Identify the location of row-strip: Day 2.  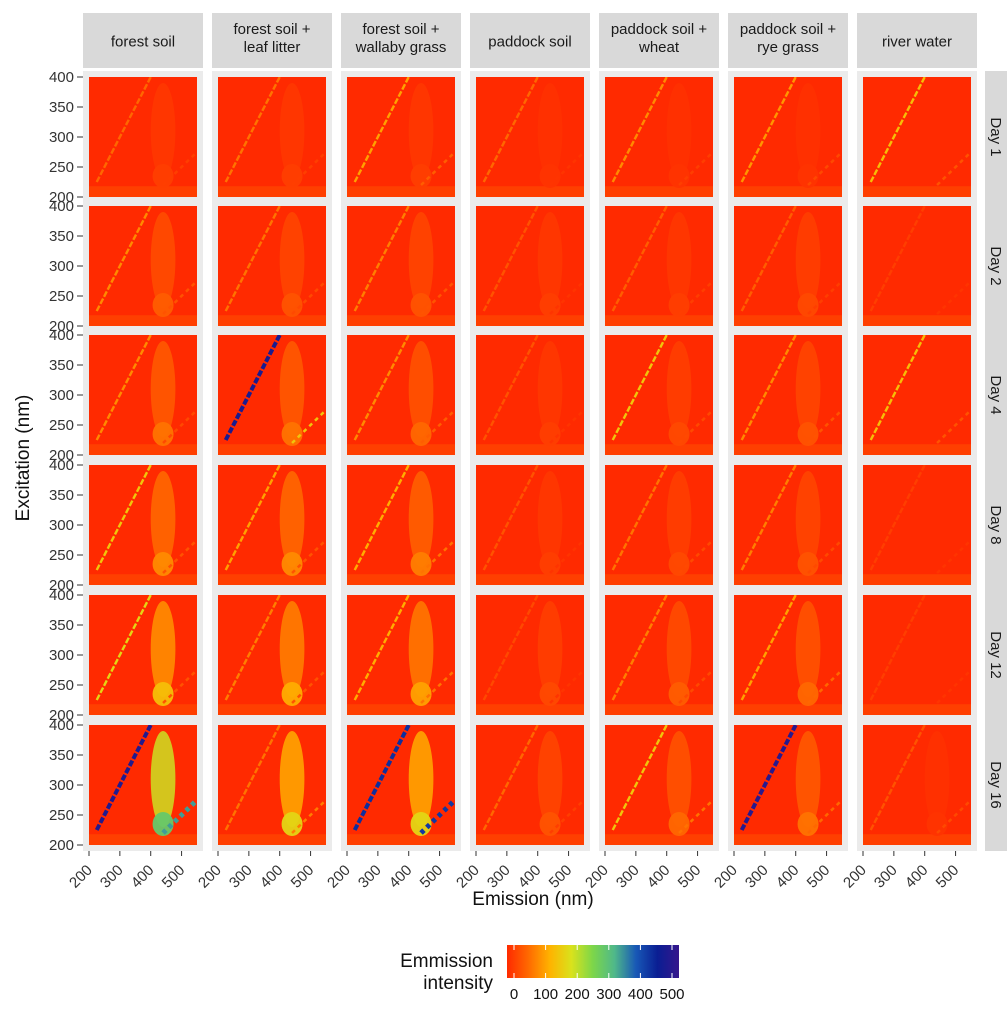
(996, 266).